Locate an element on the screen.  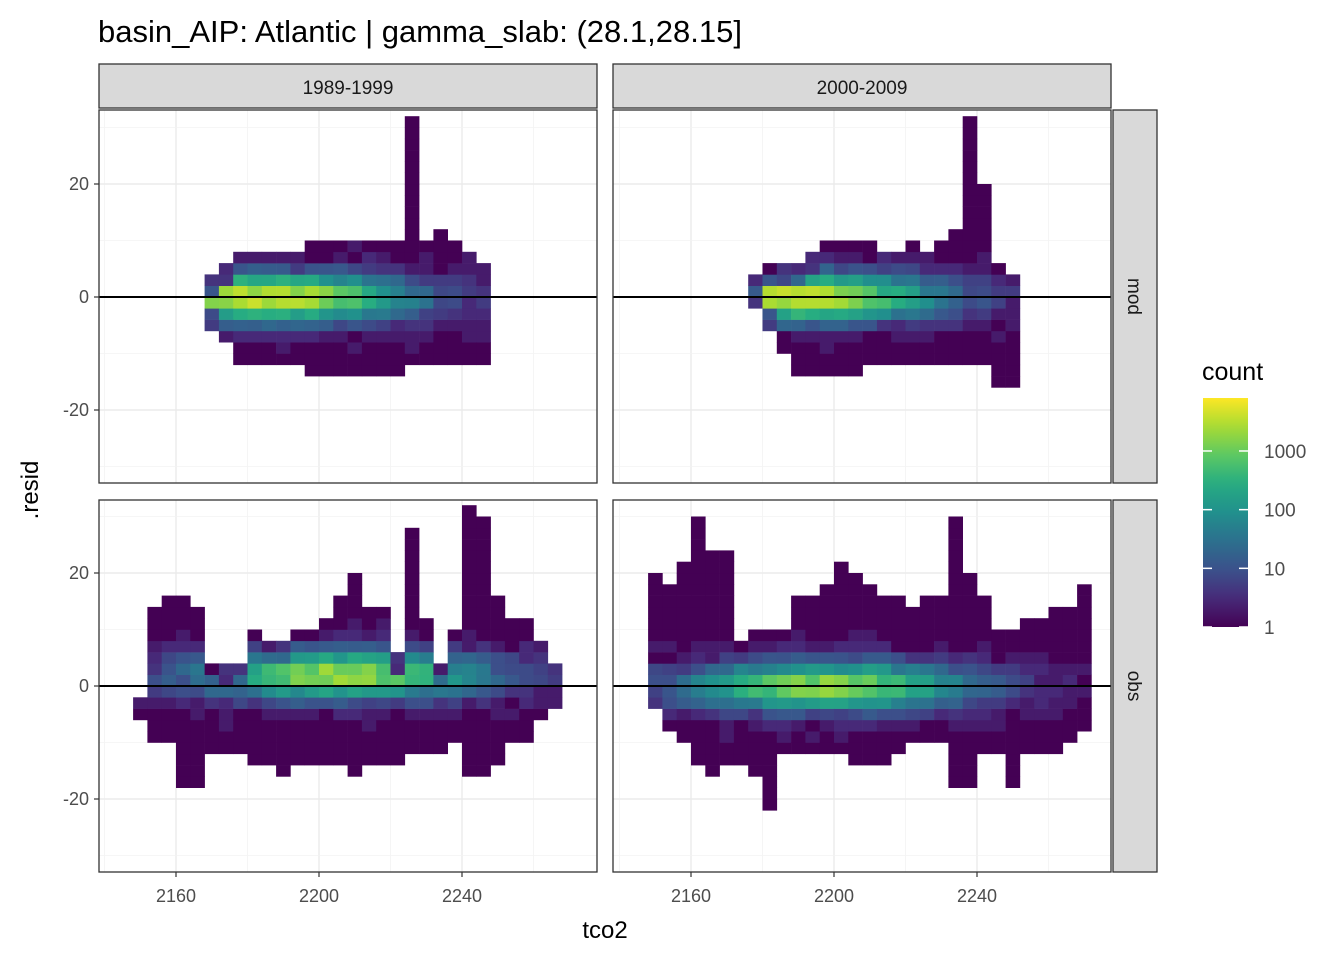
heatmap-bins is located at coordinates (348, 646).